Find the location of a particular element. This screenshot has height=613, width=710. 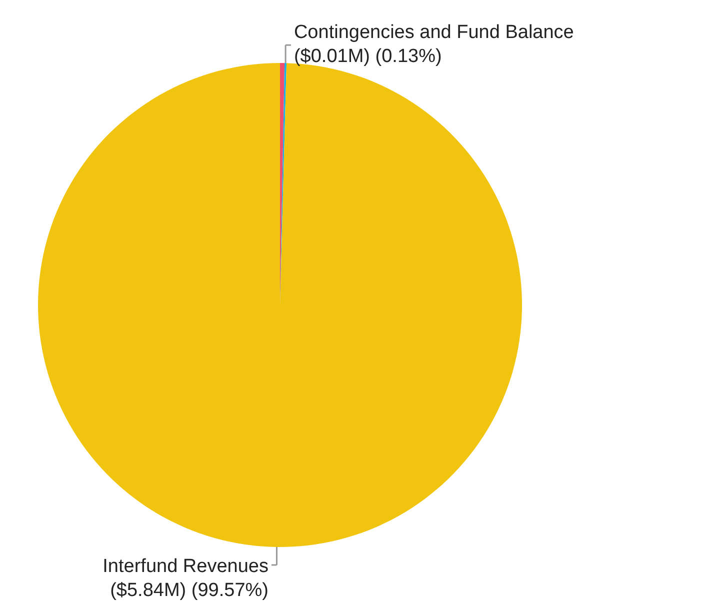

data-label: ($5.84M) (99.57%) is located at coordinates (189, 590).